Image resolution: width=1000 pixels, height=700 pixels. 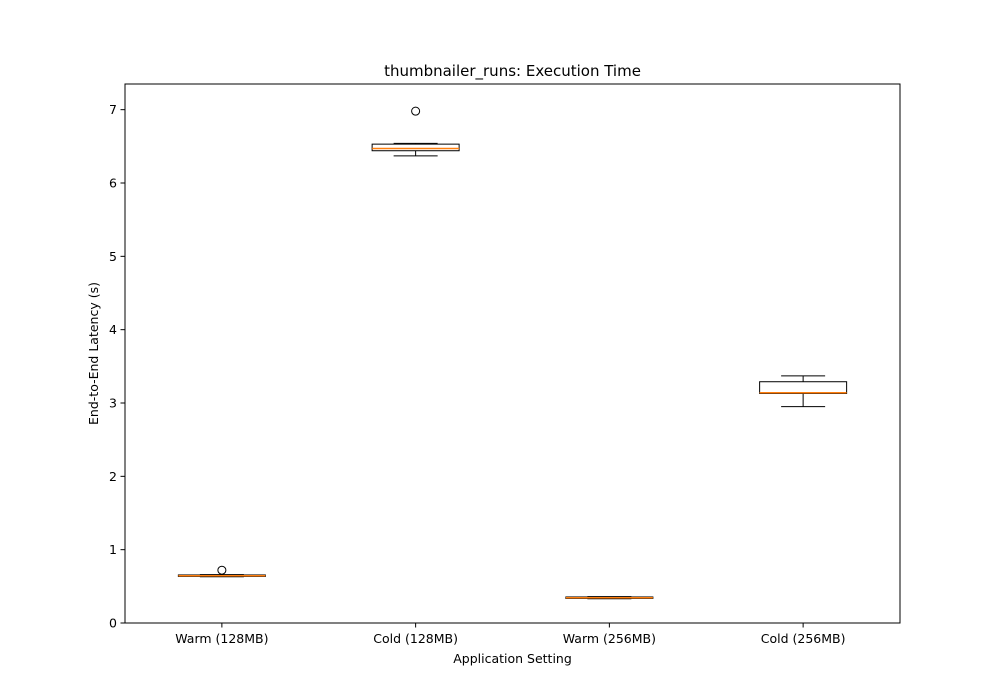 I want to click on y-tick-label: 4, so click(x=113, y=329).